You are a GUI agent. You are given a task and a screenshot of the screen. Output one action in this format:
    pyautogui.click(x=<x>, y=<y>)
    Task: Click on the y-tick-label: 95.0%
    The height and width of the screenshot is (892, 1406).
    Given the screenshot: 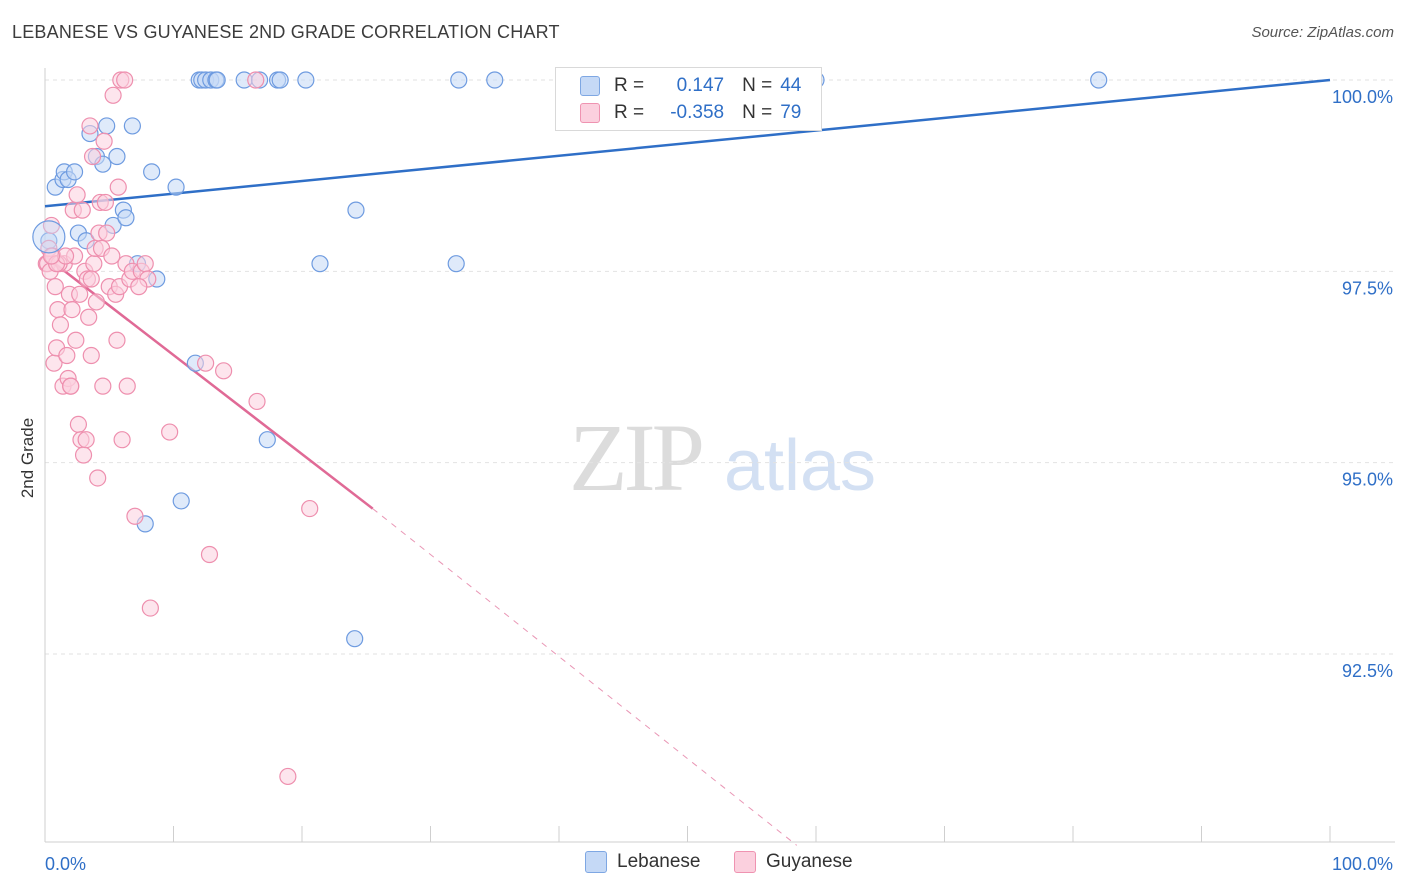 What is the action you would take?
    pyautogui.click(x=1367, y=480)
    